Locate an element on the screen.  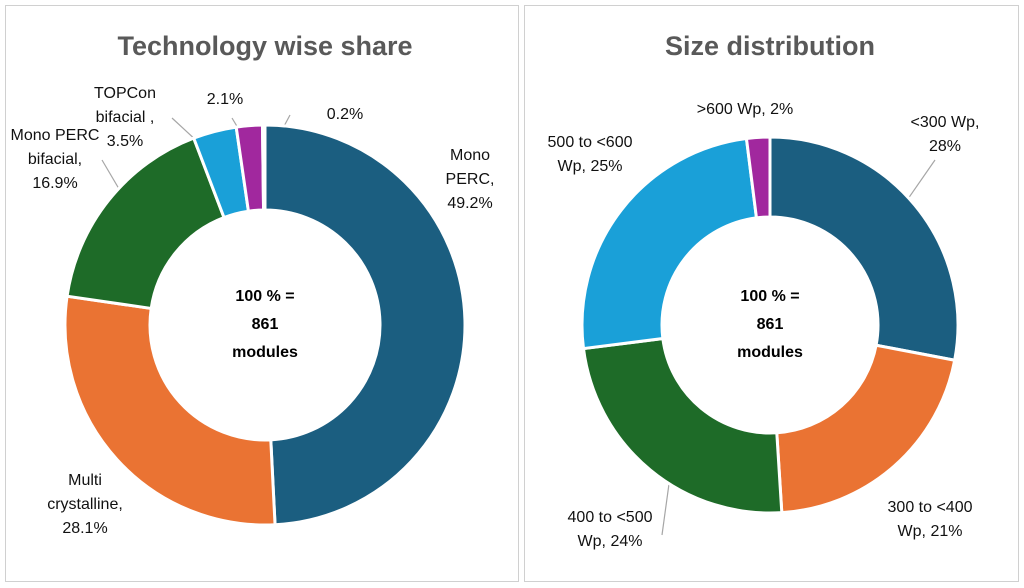
slice-label: Multi crystalline, 28.1% is located at coordinates (85, 505).